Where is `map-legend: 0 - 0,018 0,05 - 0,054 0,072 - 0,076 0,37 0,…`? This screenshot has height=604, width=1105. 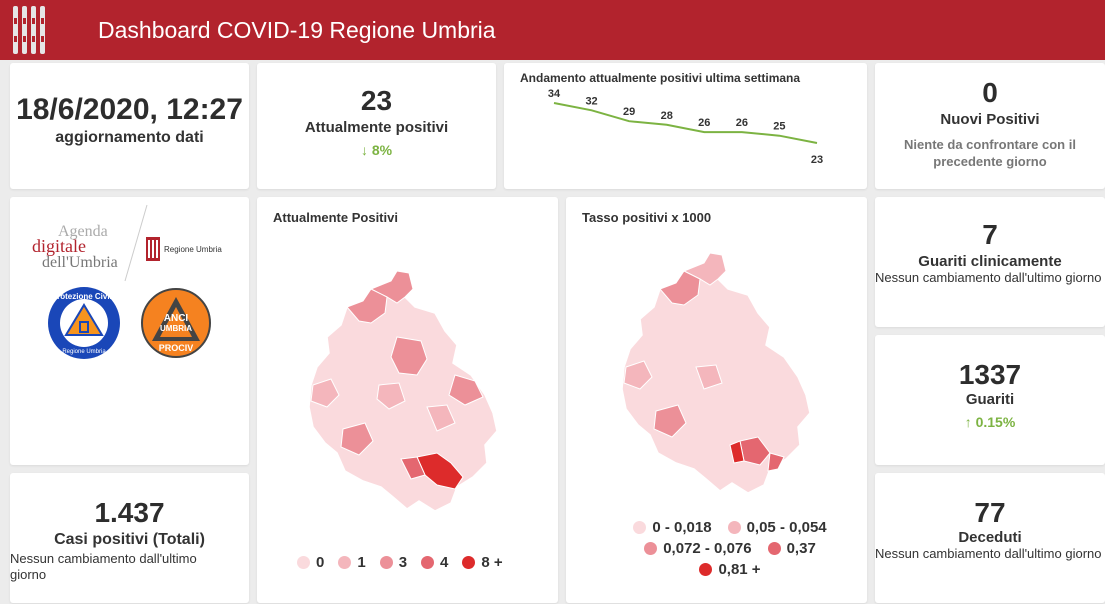 map-legend: 0 - 0,018 0,05 - 0,054 0,072 - 0,076 0,37 0,… is located at coordinates (730, 548).